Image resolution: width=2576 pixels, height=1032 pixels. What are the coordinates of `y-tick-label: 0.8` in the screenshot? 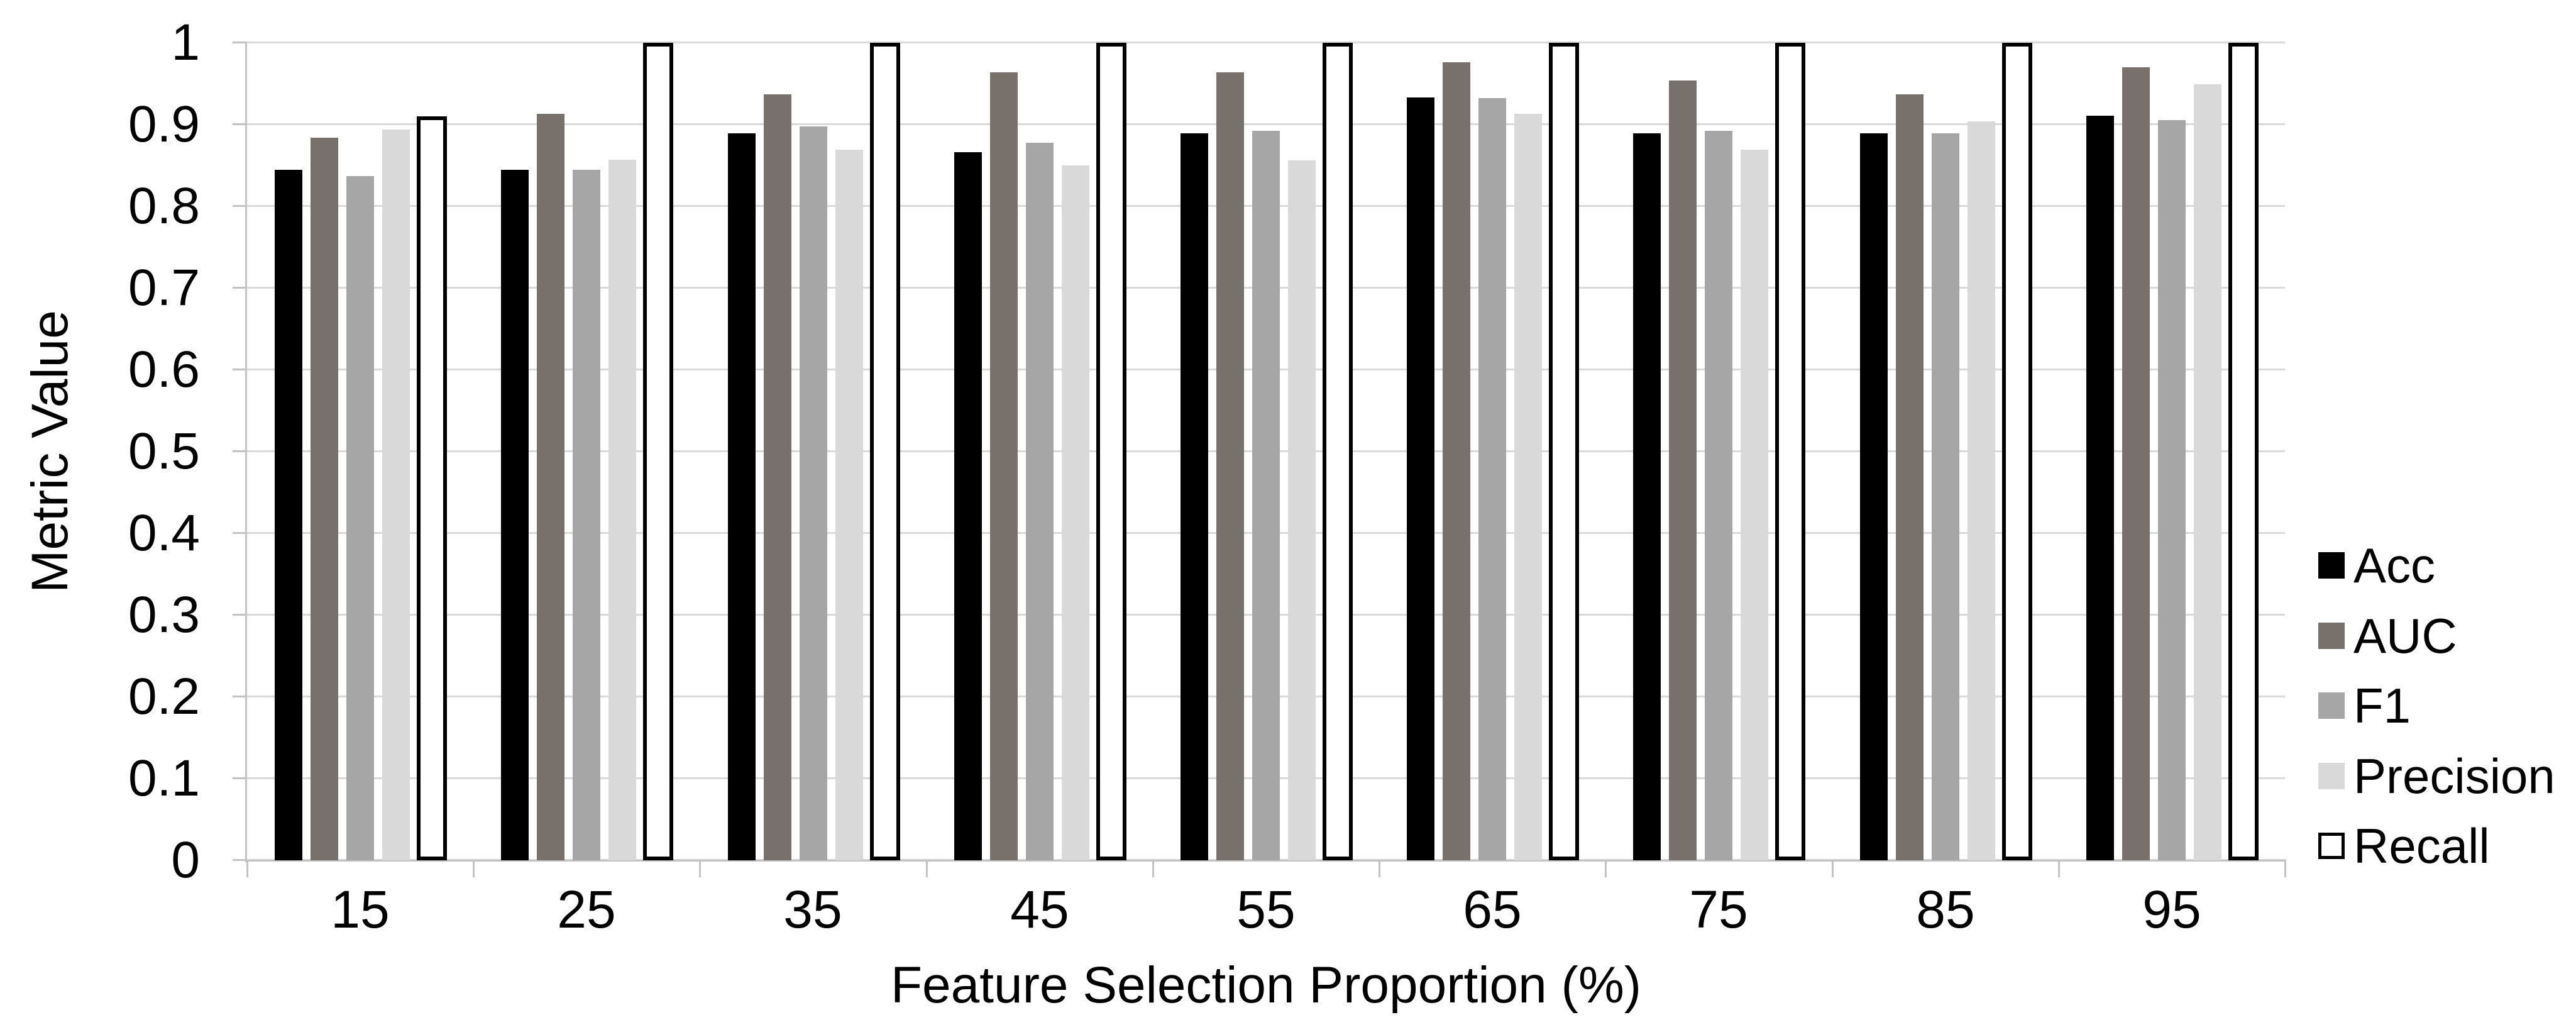 It's located at (164, 206).